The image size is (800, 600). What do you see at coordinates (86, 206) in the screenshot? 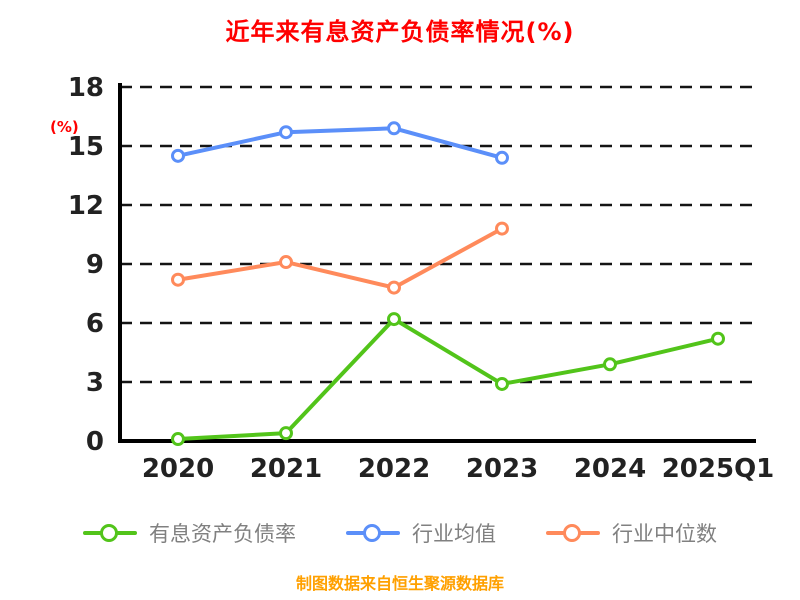
I see `y-tick-label: 12` at bounding box center [86, 206].